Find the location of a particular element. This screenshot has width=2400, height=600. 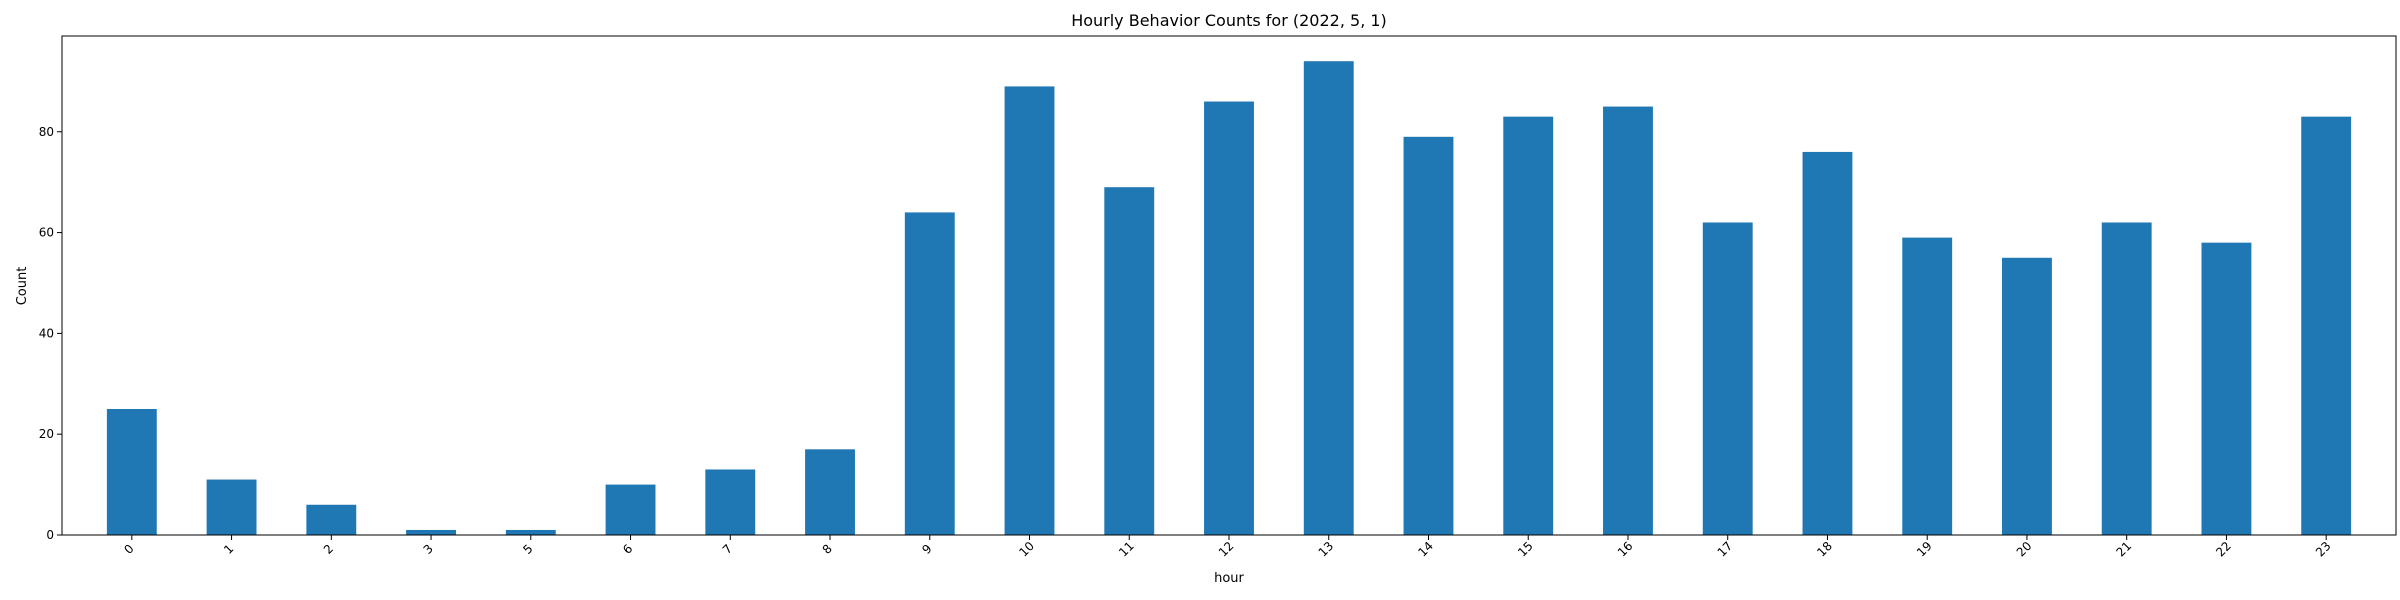

x-tick-label: 11 is located at coordinates (1126, 549).